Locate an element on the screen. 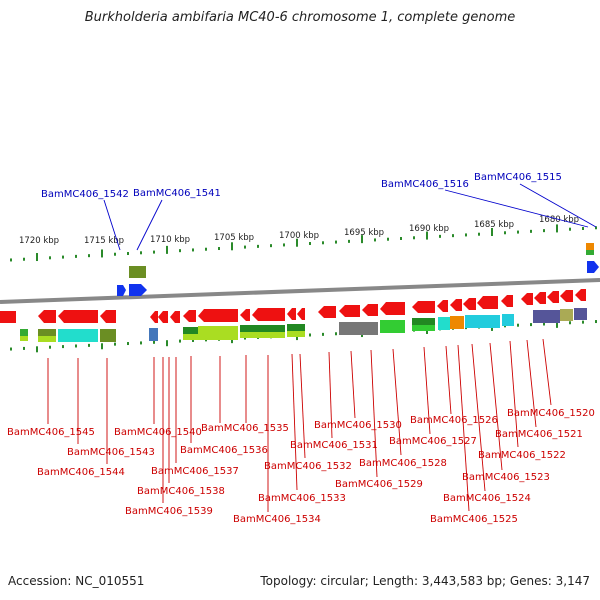 The image size is (600, 600). gene-label: BamMC406_1527 is located at coordinates (433, 441).